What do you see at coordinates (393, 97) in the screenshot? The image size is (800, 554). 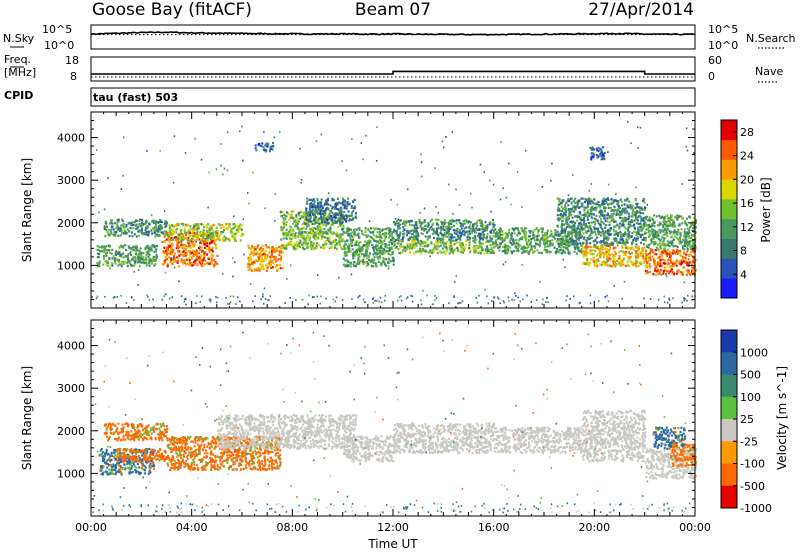 I see `cpid-panel: tau (fast) 503` at bounding box center [393, 97].